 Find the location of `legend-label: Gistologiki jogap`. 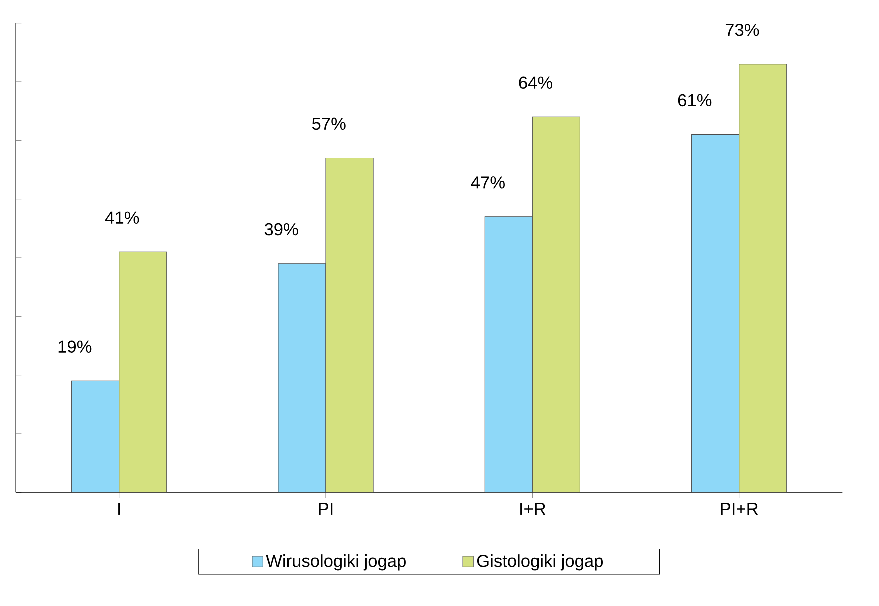

legend-label: Gistologiki jogap is located at coordinates (540, 562).